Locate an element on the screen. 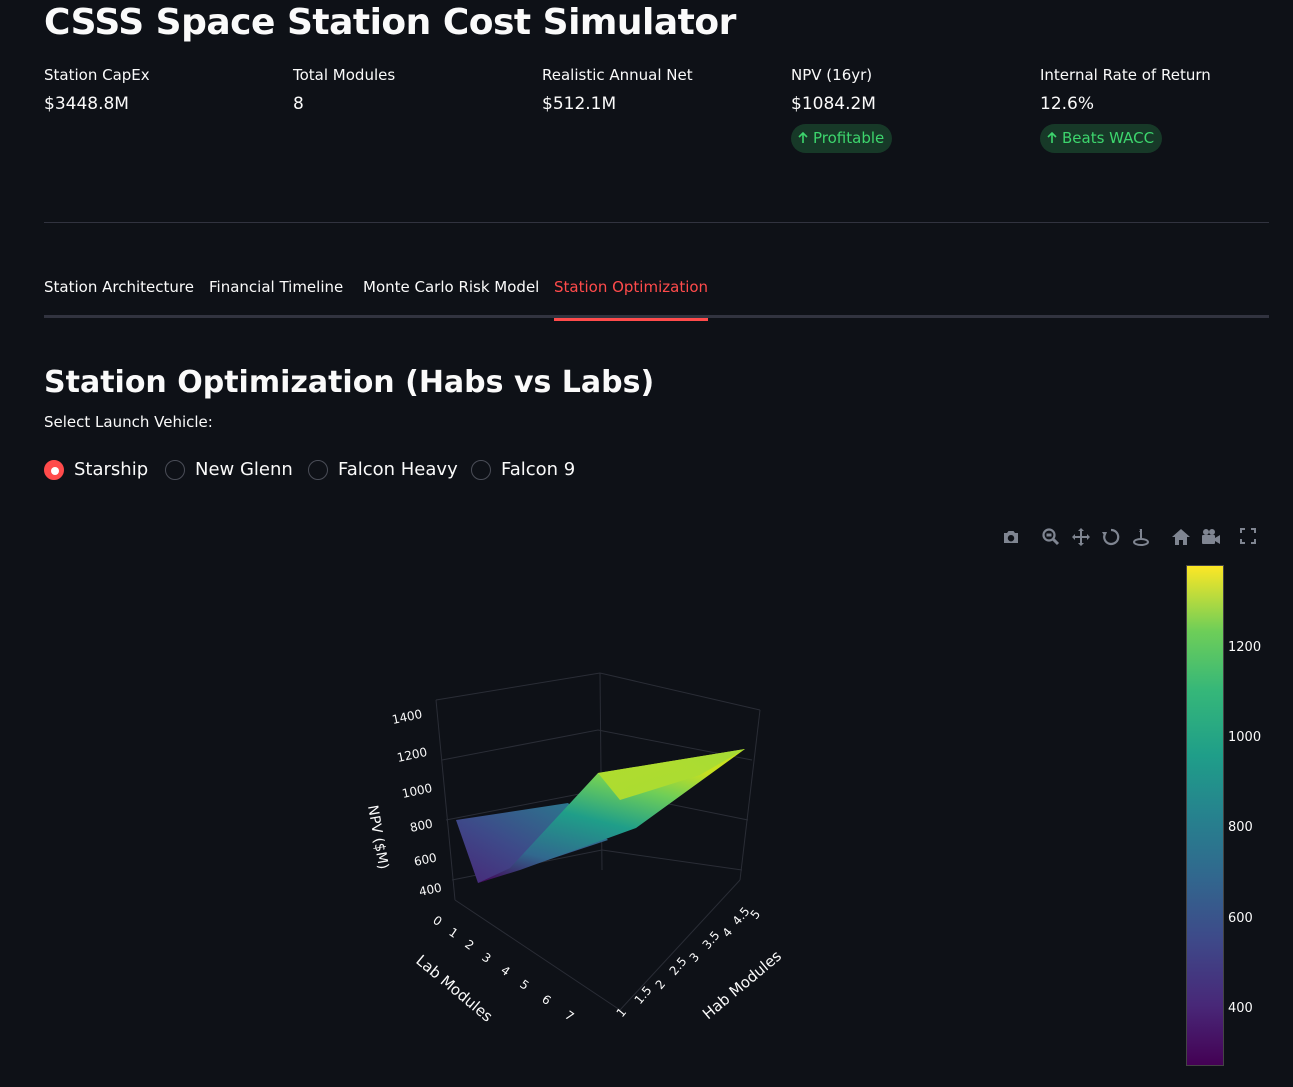 Image resolution: width=1293 pixels, height=1087 pixels. radio-falcon-9: Falcon 9 is located at coordinates (523, 470).